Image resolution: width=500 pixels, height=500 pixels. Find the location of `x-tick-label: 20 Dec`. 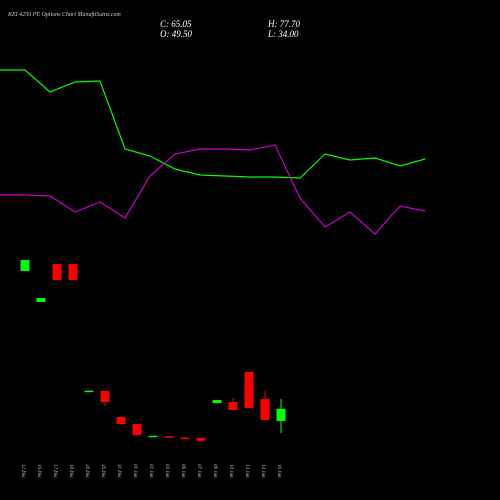

x-tick-label: 20 Dec is located at coordinates (86, 471).